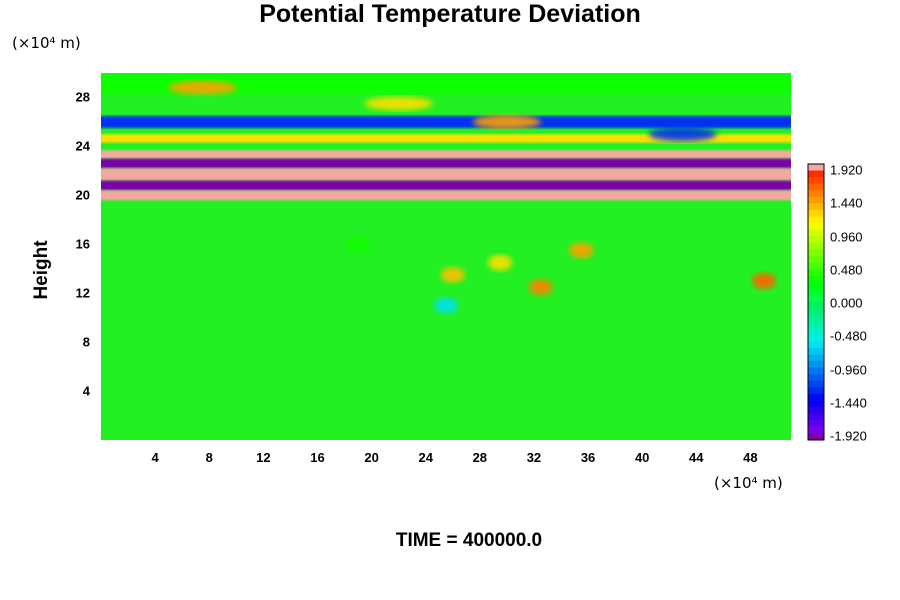 Image resolution: width=900 pixels, height=600 pixels. What do you see at coordinates (82, 97) in the screenshot?
I see `y-tick-label: 28` at bounding box center [82, 97].